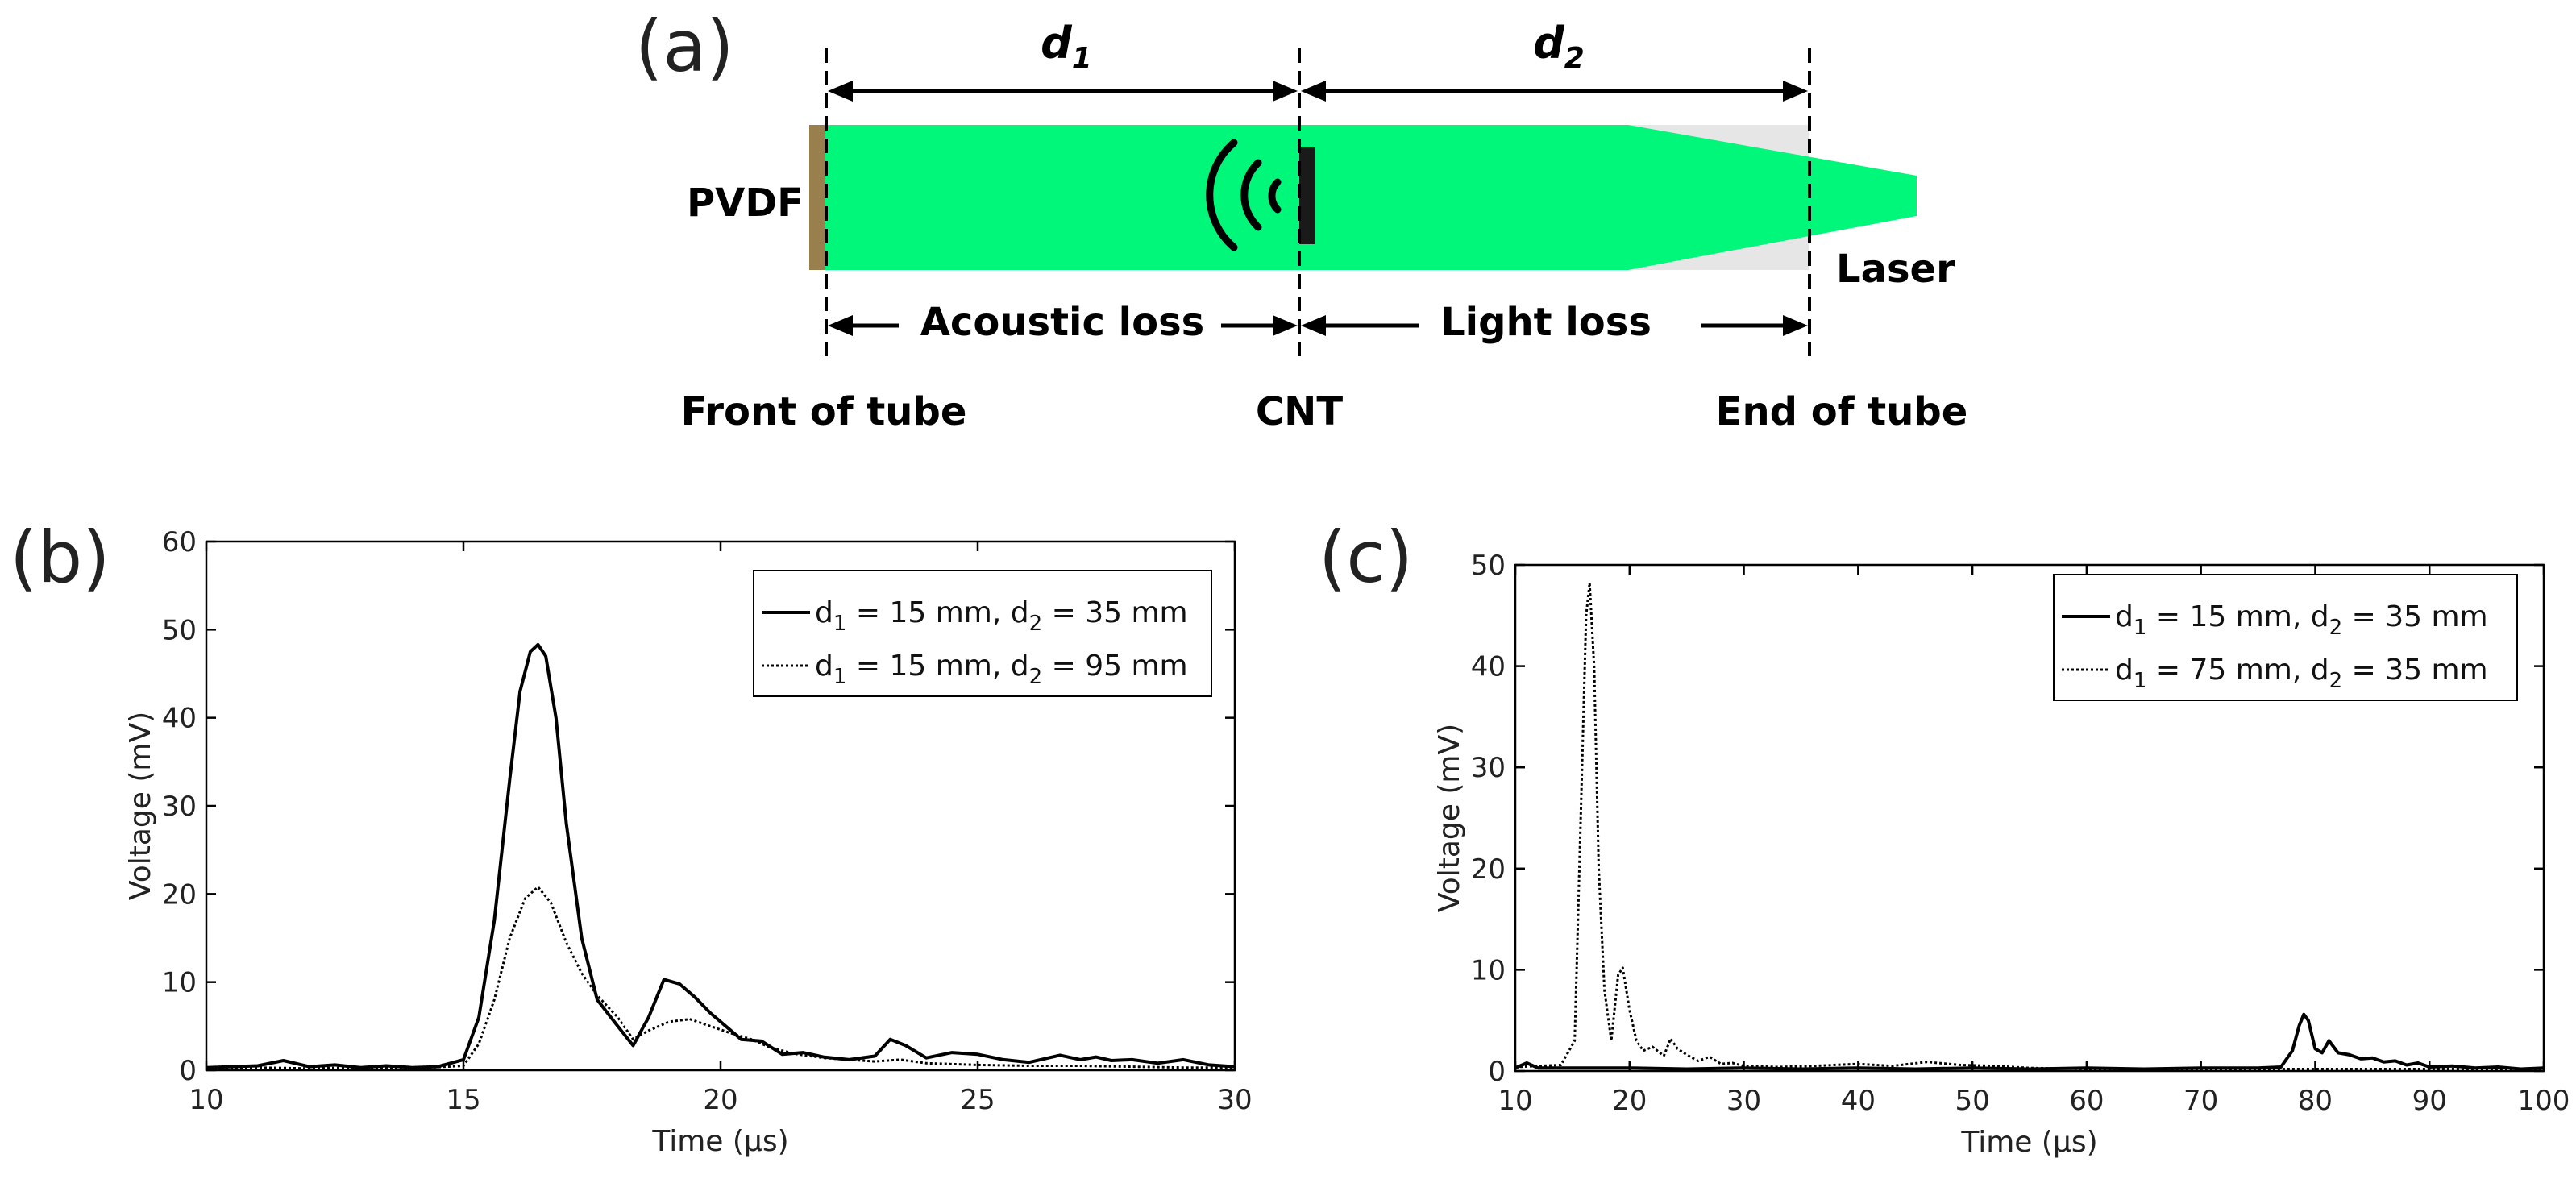  What do you see at coordinates (1318, 325) in the screenshot?
I see `loss-arrows` at bounding box center [1318, 325].